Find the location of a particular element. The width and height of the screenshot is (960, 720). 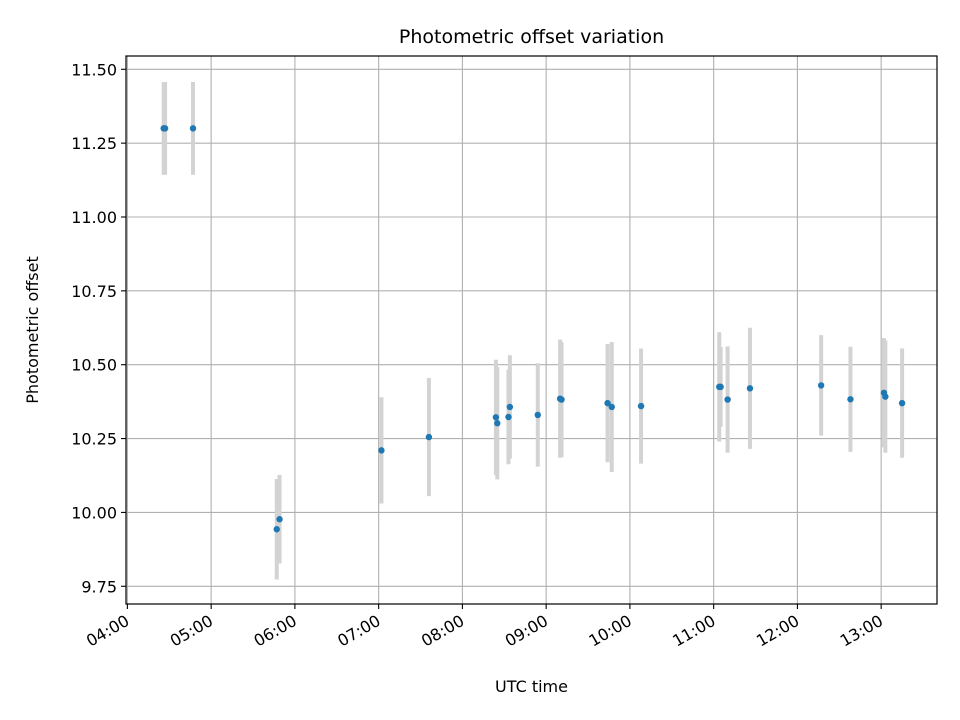

y-tick-label: 11.50 is located at coordinates (94, 69).